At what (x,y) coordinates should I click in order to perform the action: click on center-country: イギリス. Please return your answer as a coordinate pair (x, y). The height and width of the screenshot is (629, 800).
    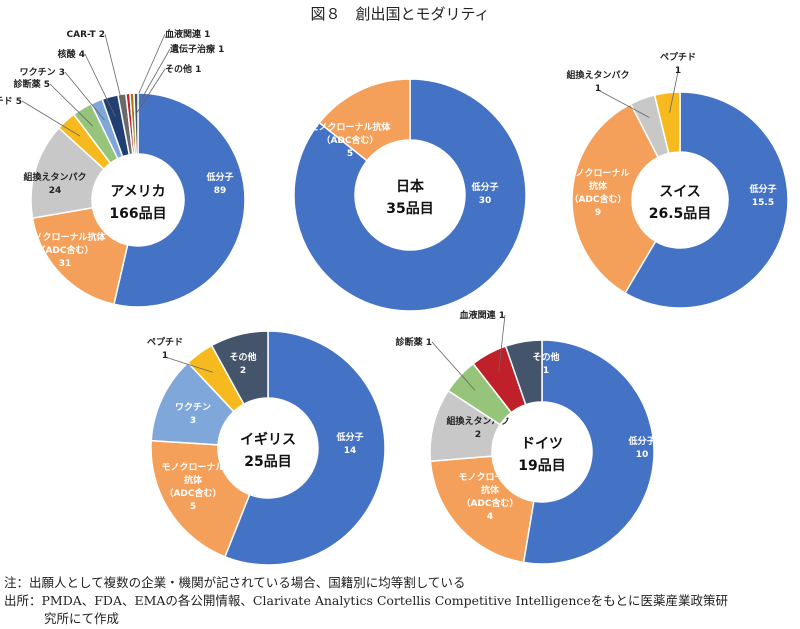
    Looking at the image, I should click on (268, 439).